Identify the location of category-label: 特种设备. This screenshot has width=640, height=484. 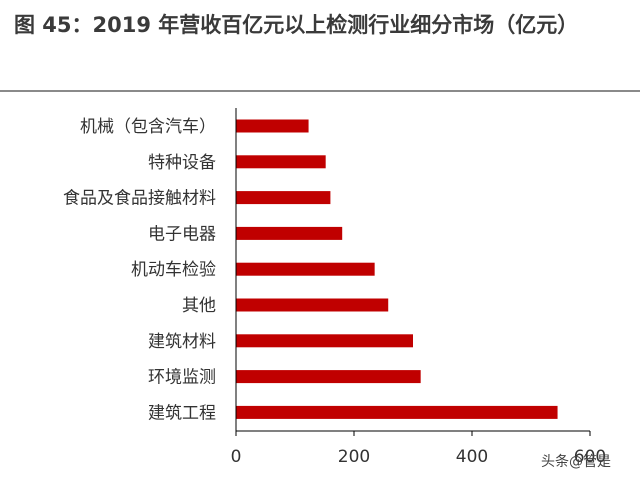
(182, 163).